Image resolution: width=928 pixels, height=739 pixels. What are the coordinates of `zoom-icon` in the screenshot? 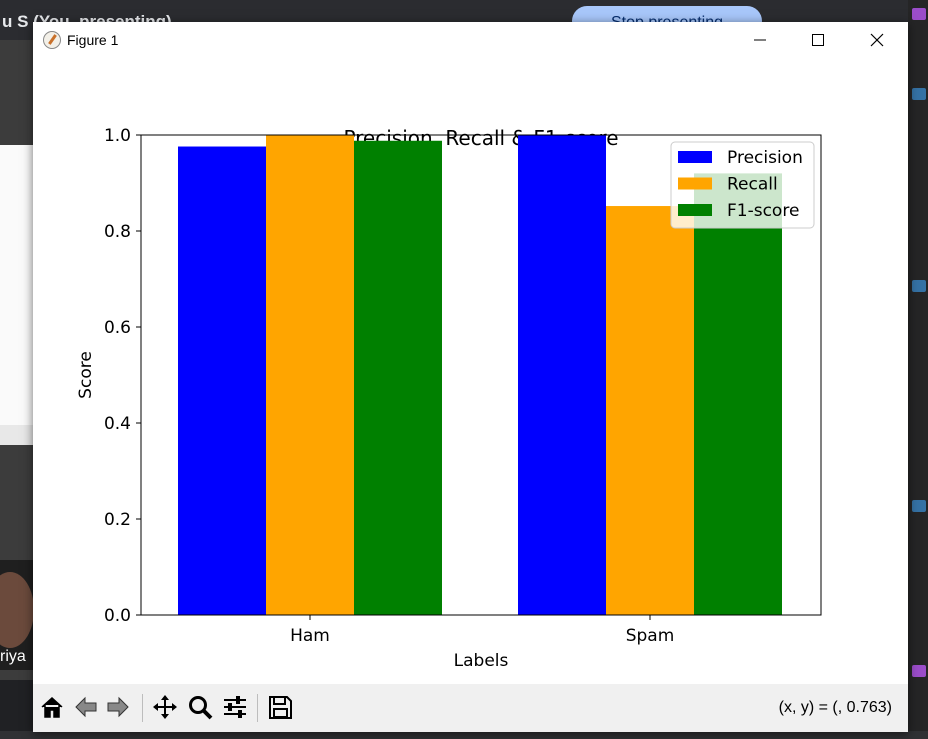 It's located at (201, 708).